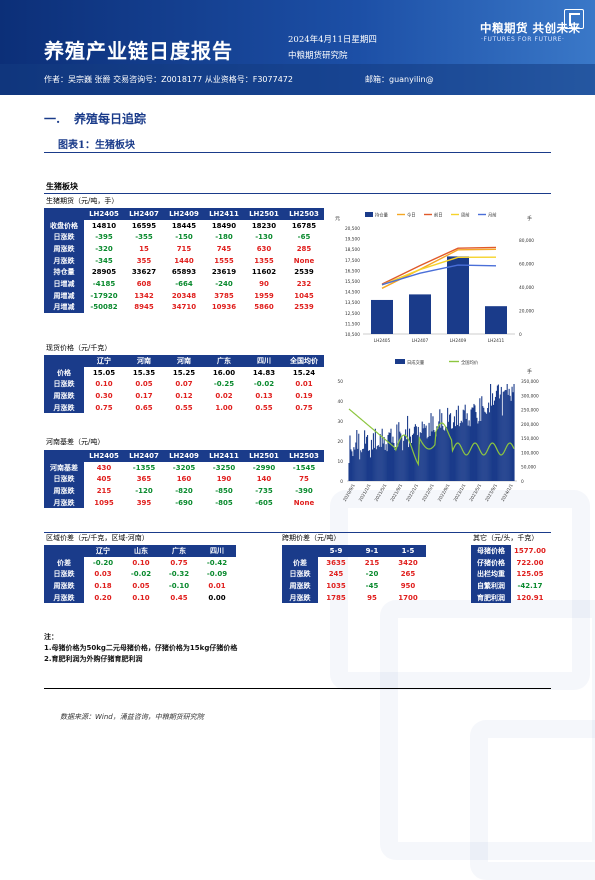 The height and width of the screenshot is (880, 595). What do you see at coordinates (168, 79) in the screenshot?
I see `author-line: 作者：吴宗巍 张爵 交易咨询号：Z0018177 从业资格号：F3077472` at bounding box center [168, 79].